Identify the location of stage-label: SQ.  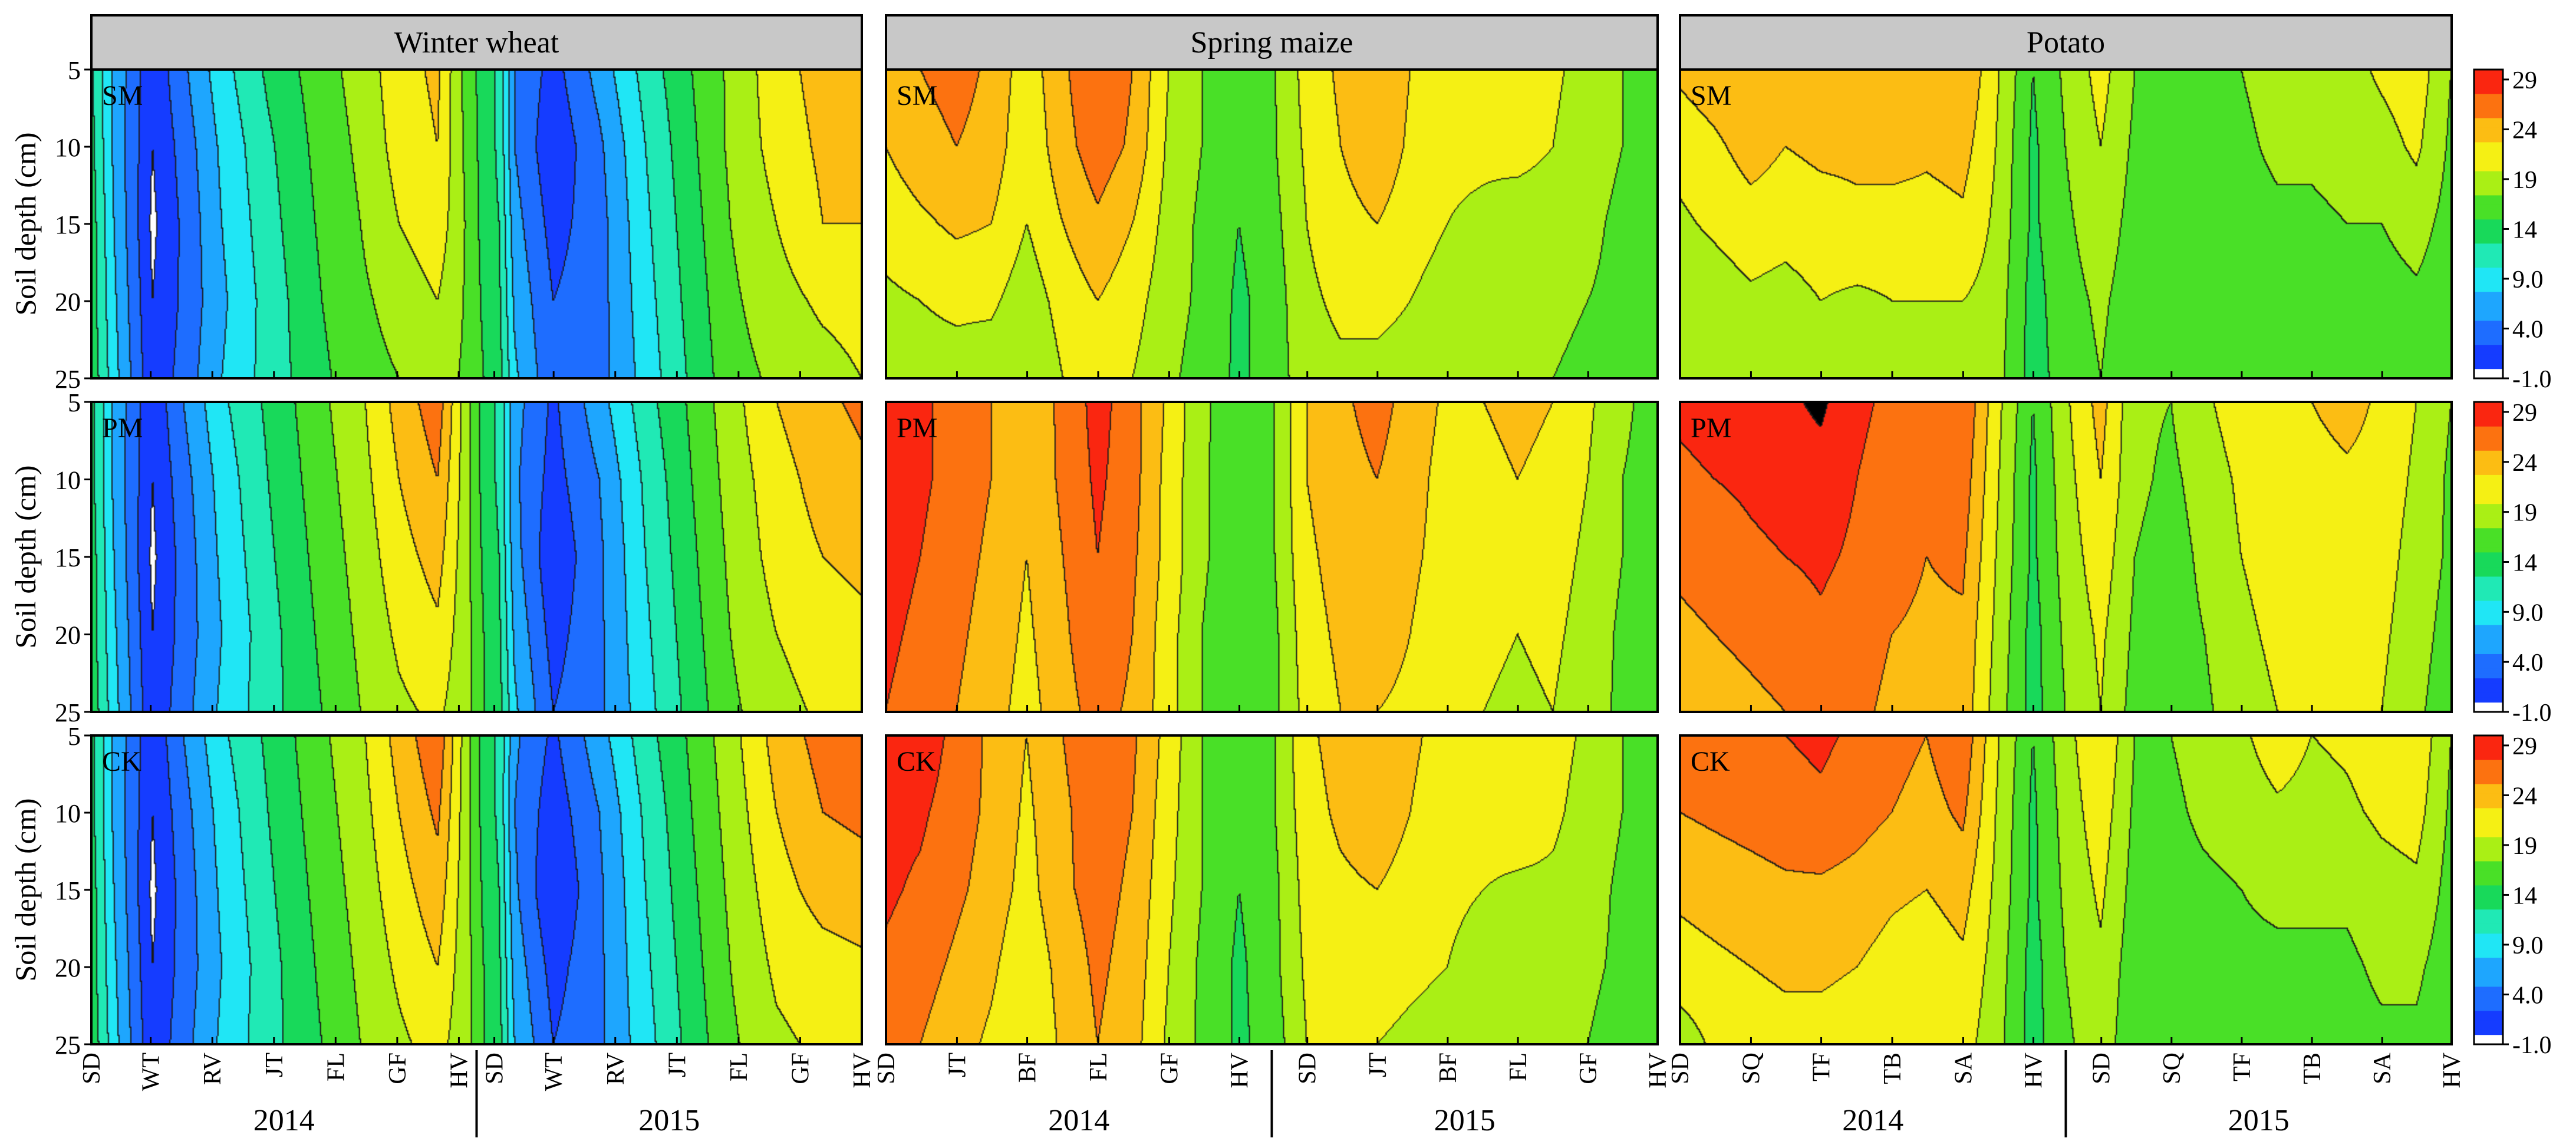
(2172, 1068).